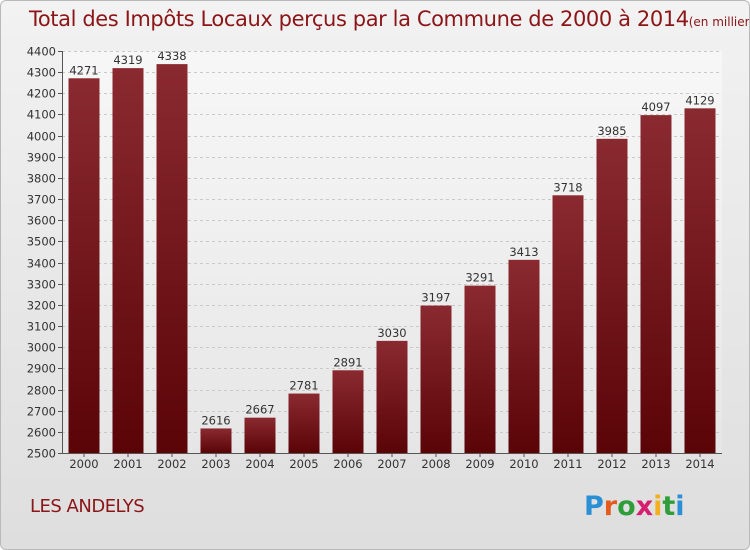 The height and width of the screenshot is (550, 750). I want to click on bar-2002, so click(172, 258).